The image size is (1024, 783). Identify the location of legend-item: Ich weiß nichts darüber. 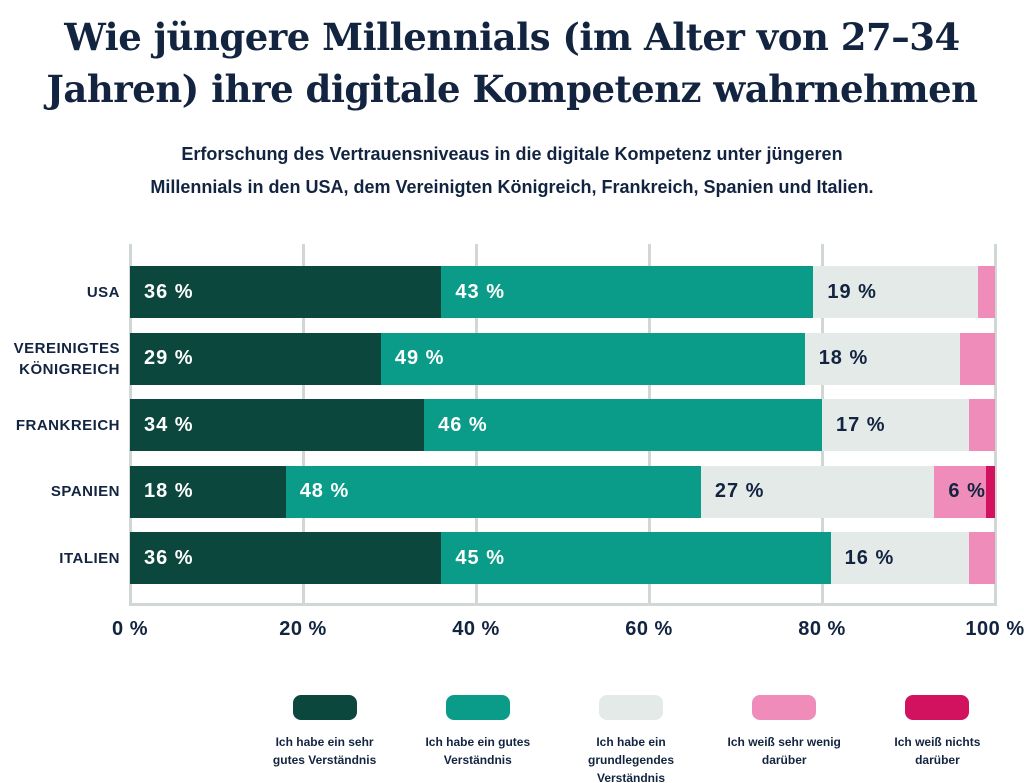
(937, 739).